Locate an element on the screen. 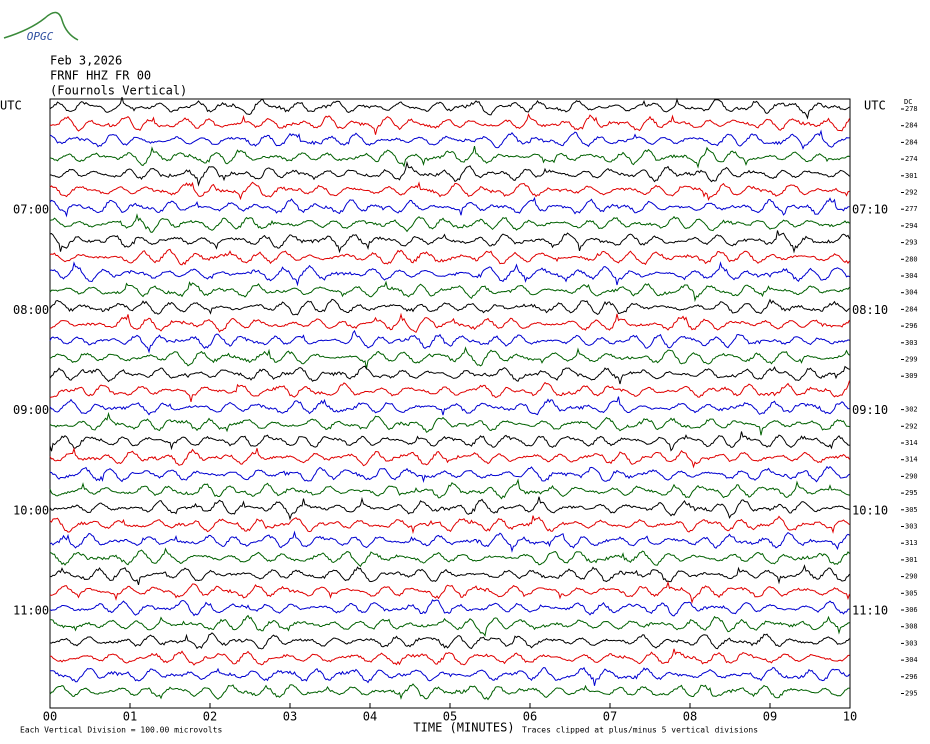 The width and height of the screenshot is (930, 744). x-tick-label: 02 is located at coordinates (210, 717).